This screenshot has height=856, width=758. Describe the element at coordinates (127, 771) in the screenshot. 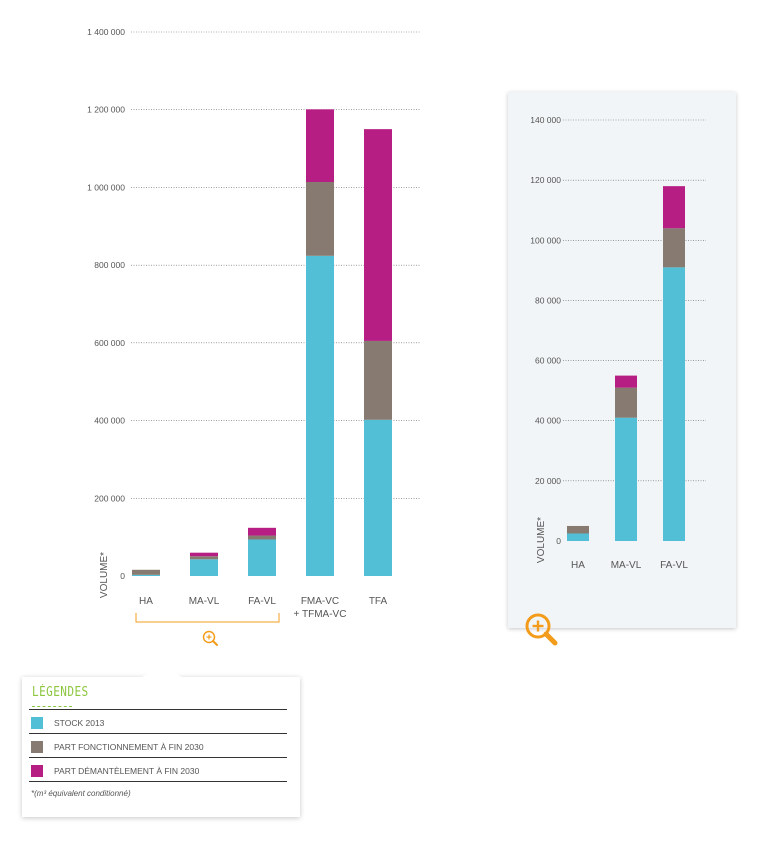

I see `legend-label-demantelement: PART DÉMANTÈLEMENT À FIN 2030` at that location.